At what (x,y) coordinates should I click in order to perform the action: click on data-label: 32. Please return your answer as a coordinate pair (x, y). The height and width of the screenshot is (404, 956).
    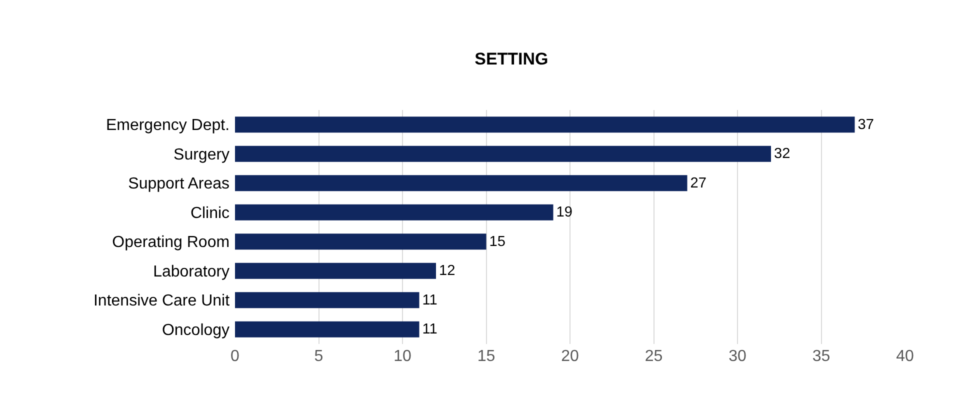
    Looking at the image, I should click on (782, 154).